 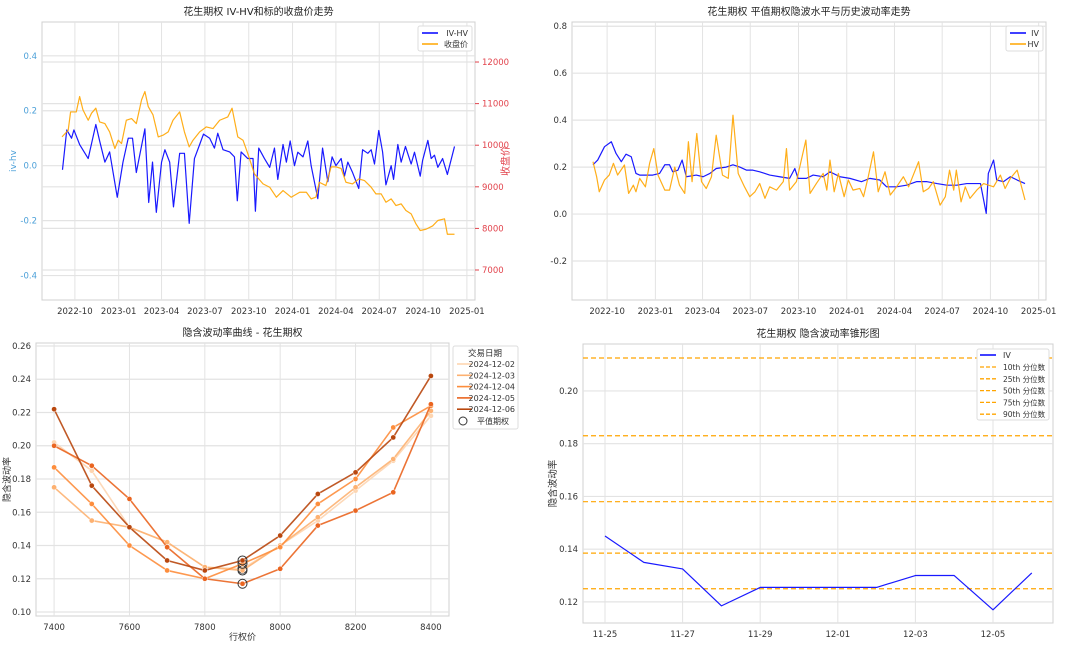 I want to click on legend-label: HV, so click(x=1034, y=44).